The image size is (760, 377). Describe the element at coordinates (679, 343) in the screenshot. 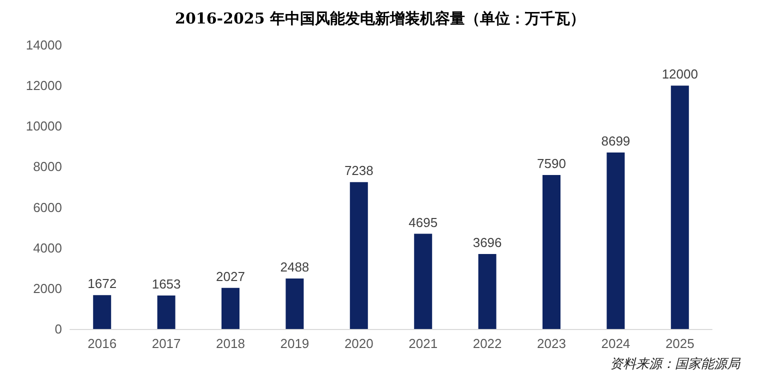

I see `x-tick-label: 2025` at that location.